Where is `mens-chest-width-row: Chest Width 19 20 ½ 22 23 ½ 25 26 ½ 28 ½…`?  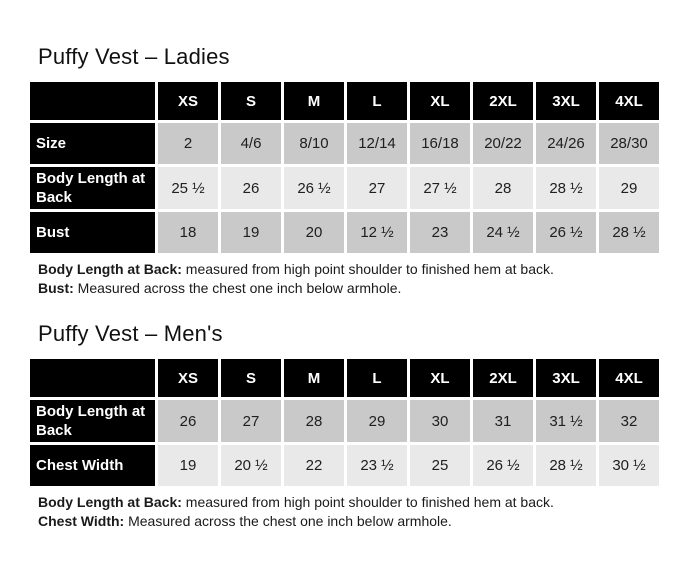 mens-chest-width-row: Chest Width 19 20 ½ 22 23 ½ 25 26 ½ 28 ½… is located at coordinates (344, 465).